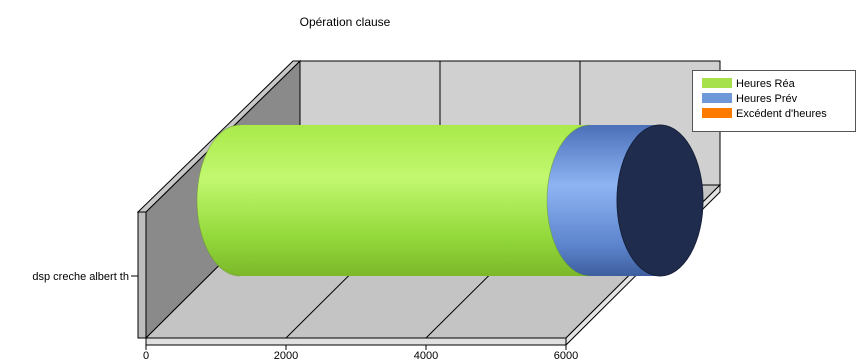 The width and height of the screenshot is (856, 361). Describe the element at coordinates (360, 353) in the screenshot. I see `x-axis: 0 2000 4000 6000` at that location.